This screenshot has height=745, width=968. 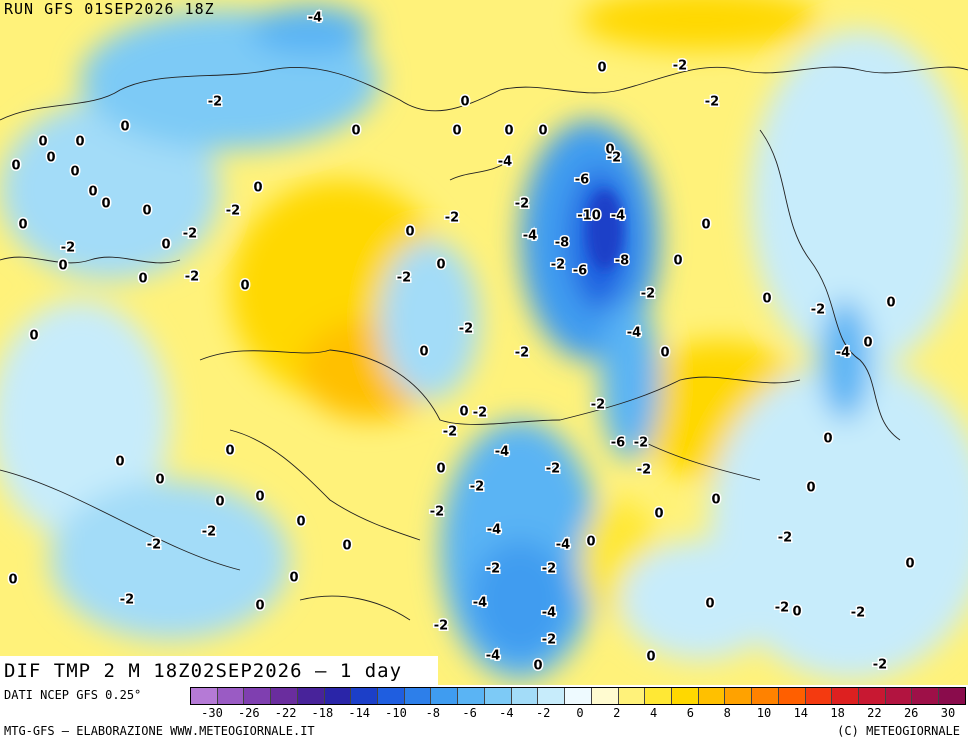 What do you see at coordinates (580, 713) in the screenshot?
I see `scale-tick-label: 0` at bounding box center [580, 713].